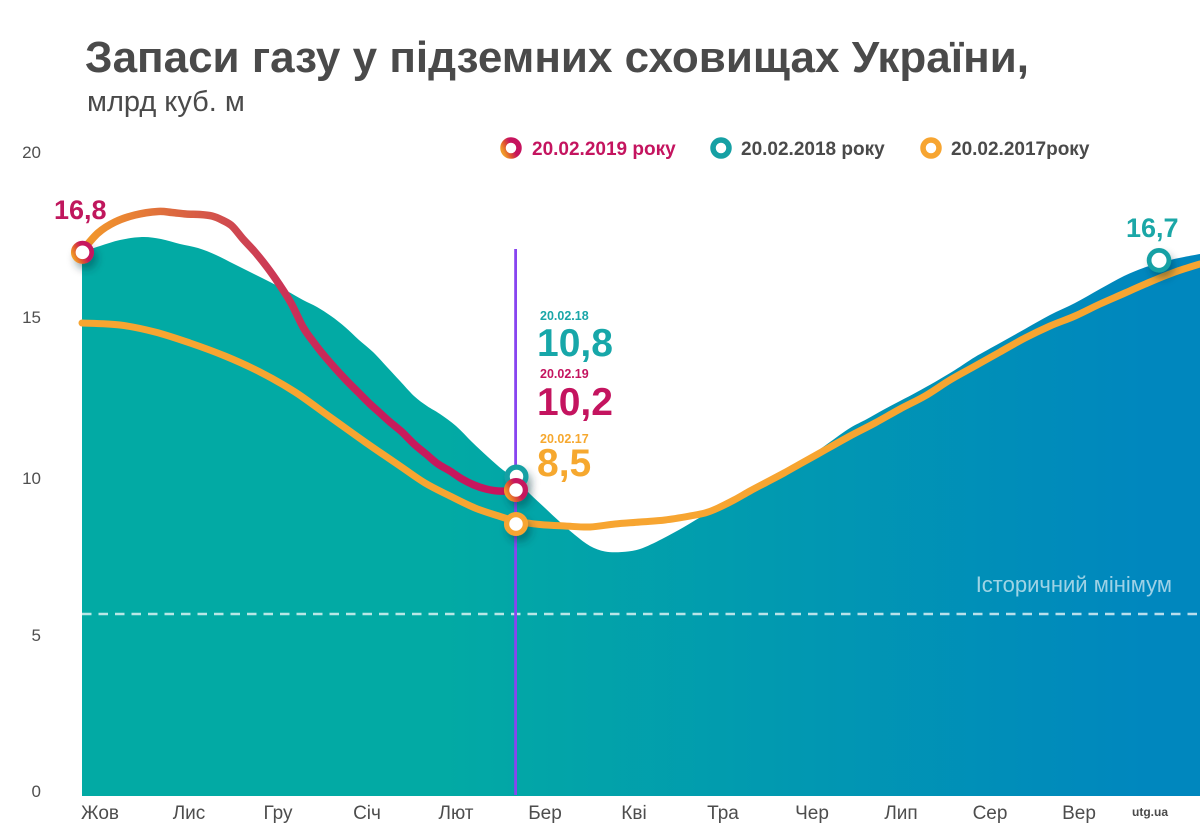 This screenshot has width=1200, height=840. What do you see at coordinates (990, 813) in the screenshot?
I see `svg-text: Сер` at bounding box center [990, 813].